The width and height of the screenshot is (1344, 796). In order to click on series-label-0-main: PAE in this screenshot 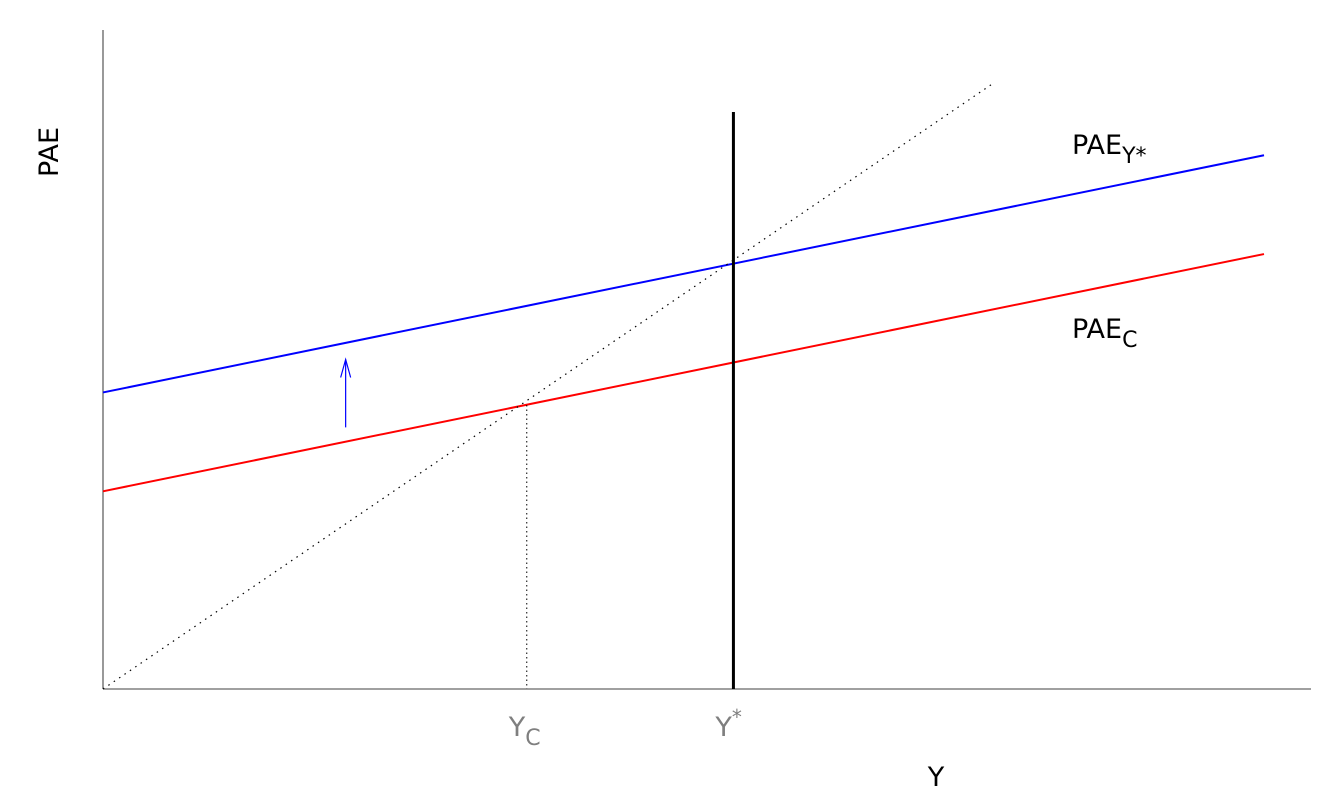, I will do `click(1097, 145)`.